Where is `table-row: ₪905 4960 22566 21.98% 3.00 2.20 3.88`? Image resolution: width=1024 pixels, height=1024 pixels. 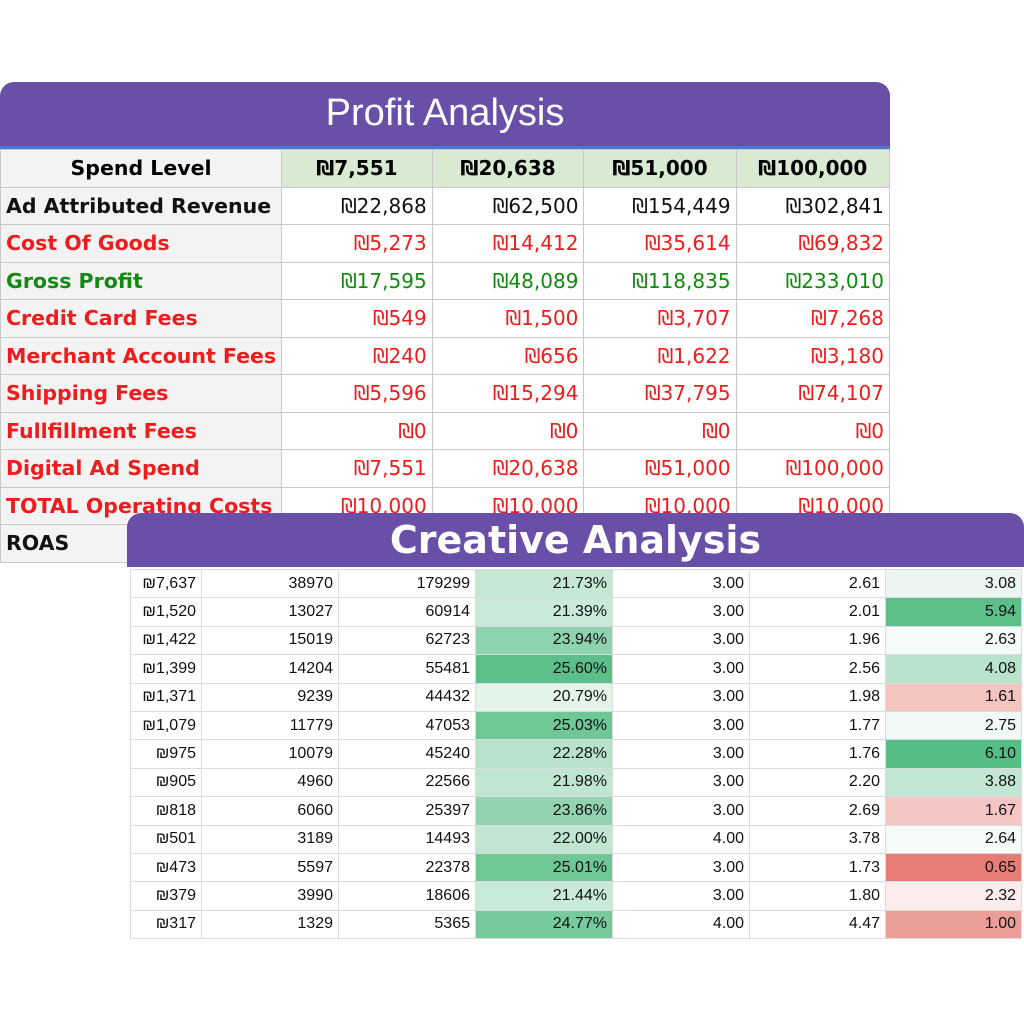
table-row: ₪905 4960 22566 21.98% 3.00 2.20 3.88 is located at coordinates (576, 782).